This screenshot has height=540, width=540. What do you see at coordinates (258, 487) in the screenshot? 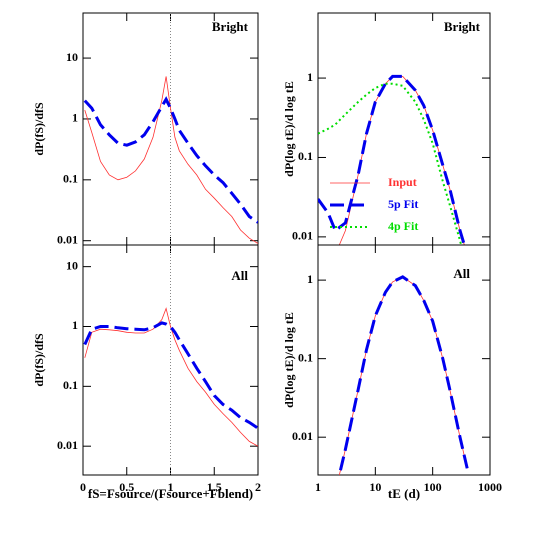
I see `x-tick-label: 2` at bounding box center [258, 487].